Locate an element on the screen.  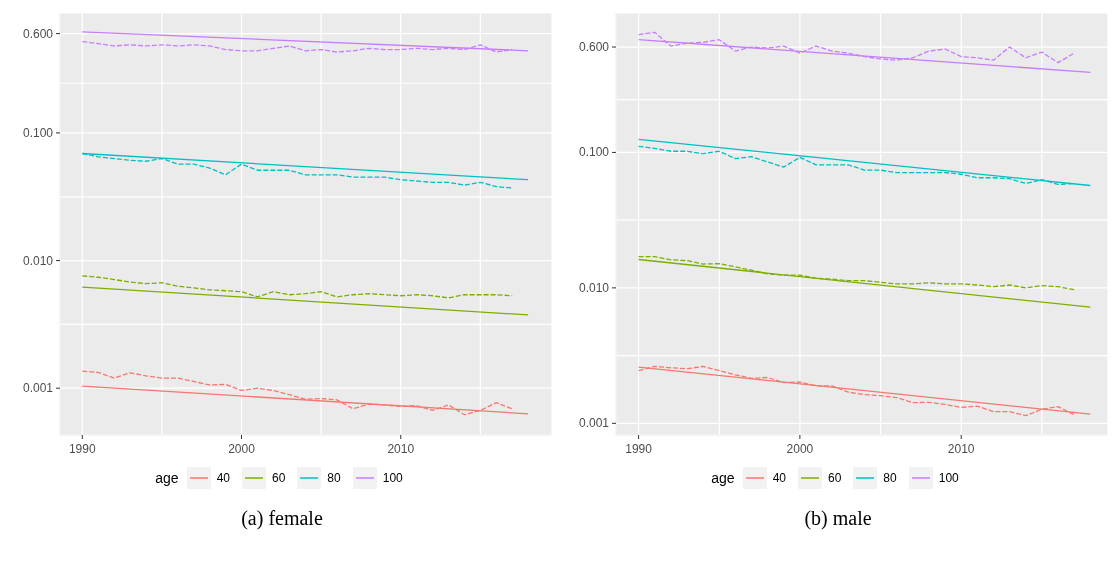
text: (b) male is located at coordinates (838, 518).